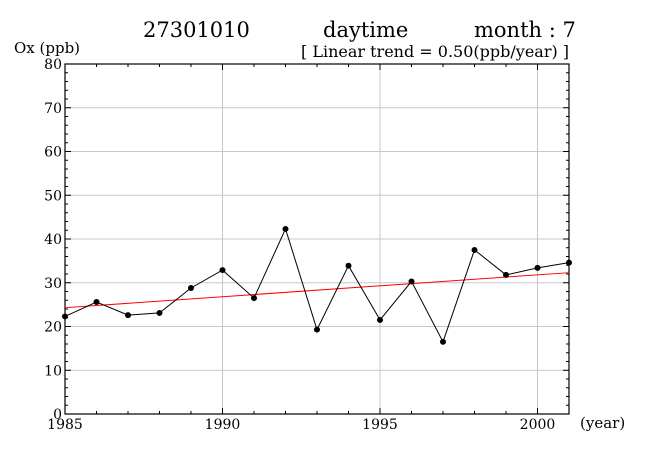 This screenshot has height=459, width=650. Describe the element at coordinates (47, 48) in the screenshot. I see `y-axis-label: Ox (ppb)` at that location.